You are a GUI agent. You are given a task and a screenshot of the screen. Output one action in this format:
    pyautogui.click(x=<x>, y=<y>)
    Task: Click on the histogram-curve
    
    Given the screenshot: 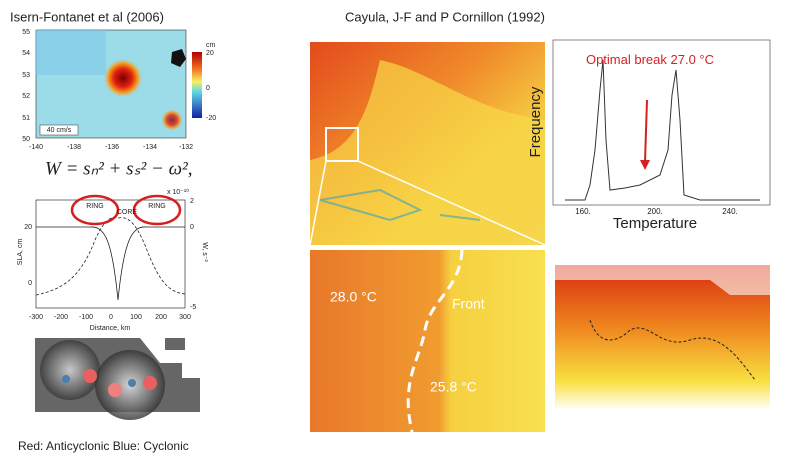 What is the action you would take?
    pyautogui.click(x=662, y=130)
    